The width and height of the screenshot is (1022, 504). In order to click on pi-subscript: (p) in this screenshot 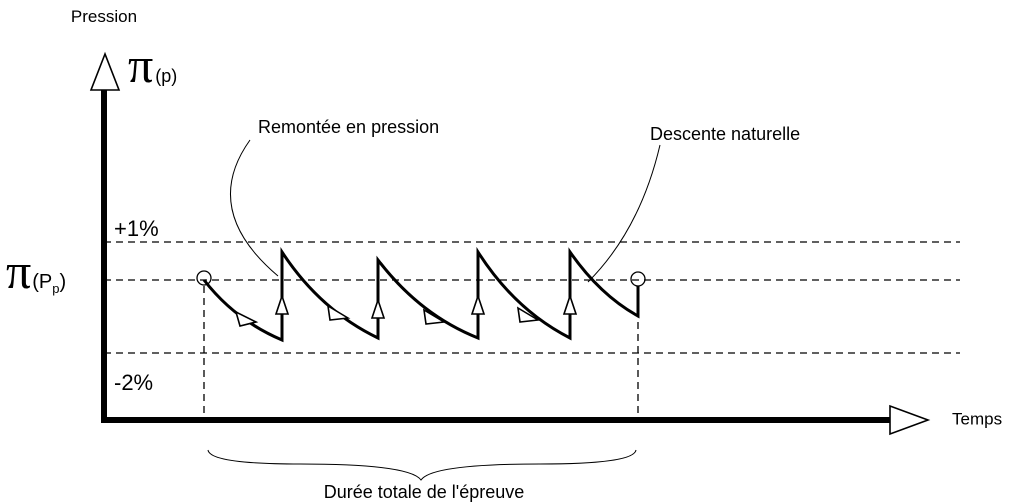, I will do `click(166, 76)`.